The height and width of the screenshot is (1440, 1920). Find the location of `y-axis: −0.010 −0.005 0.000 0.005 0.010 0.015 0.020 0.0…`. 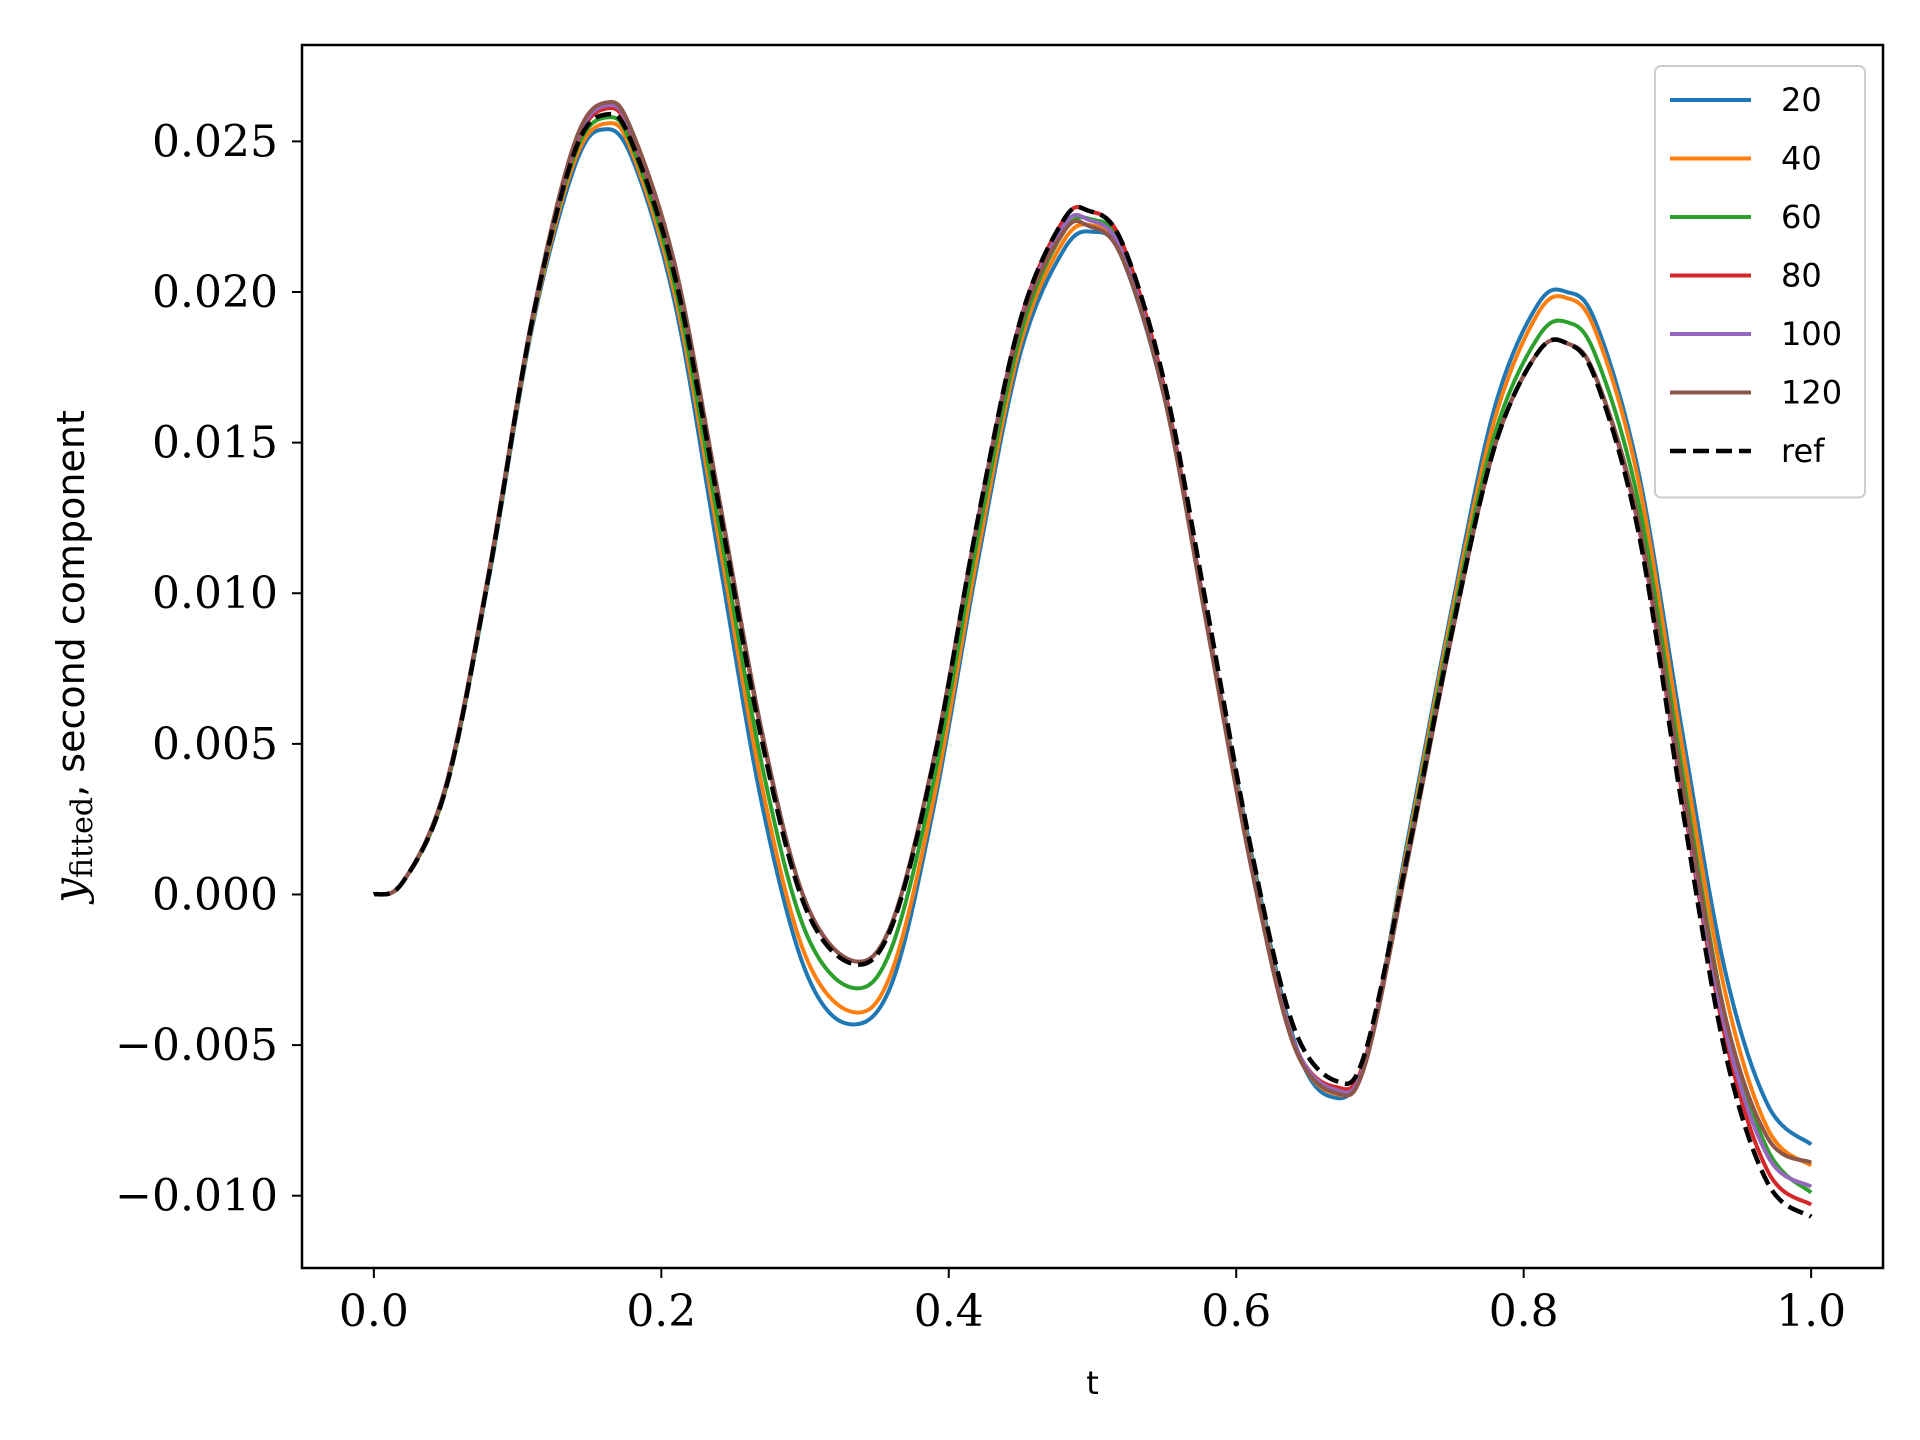

y-axis: −0.010 −0.005 0.000 0.005 0.010 0.015 0.020 0.0… is located at coordinates (208, 669).